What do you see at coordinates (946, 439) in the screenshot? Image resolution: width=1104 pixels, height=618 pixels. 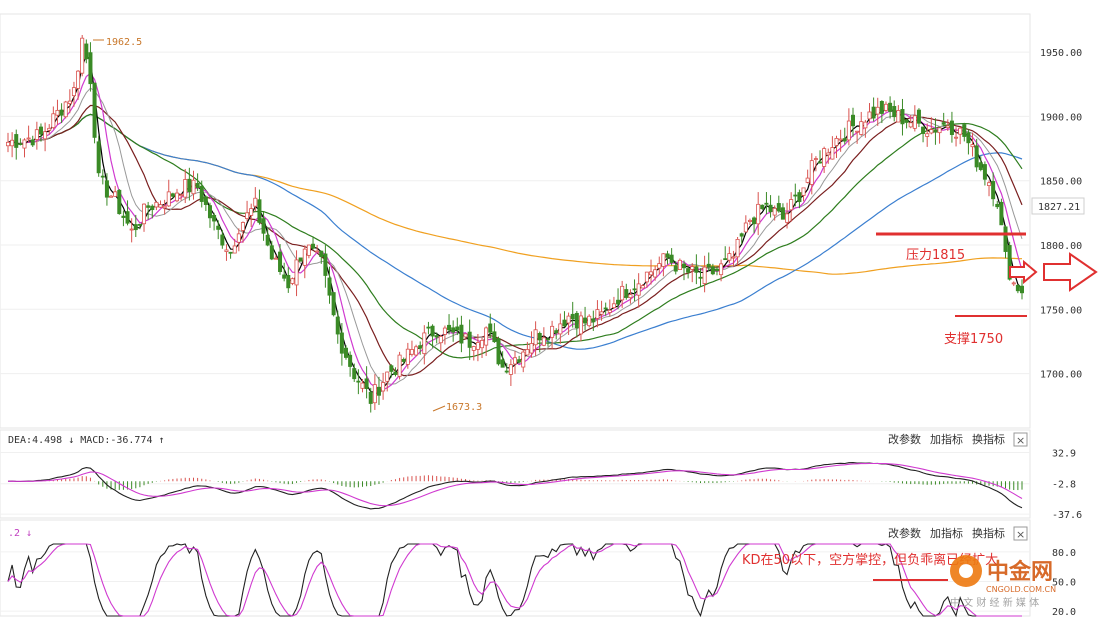 I see `macd-add-indicator-button: 加指标` at bounding box center [946, 439].